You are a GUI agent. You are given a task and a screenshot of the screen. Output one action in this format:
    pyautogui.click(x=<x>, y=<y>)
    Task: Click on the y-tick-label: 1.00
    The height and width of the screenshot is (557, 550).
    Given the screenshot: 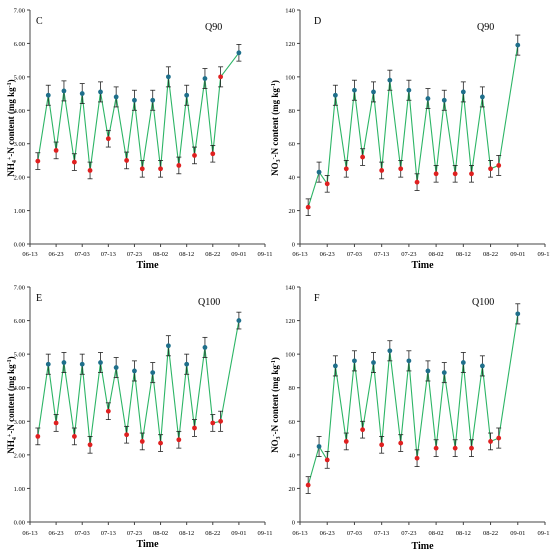 What is the action you would take?
    pyautogui.click(x=19, y=211)
    